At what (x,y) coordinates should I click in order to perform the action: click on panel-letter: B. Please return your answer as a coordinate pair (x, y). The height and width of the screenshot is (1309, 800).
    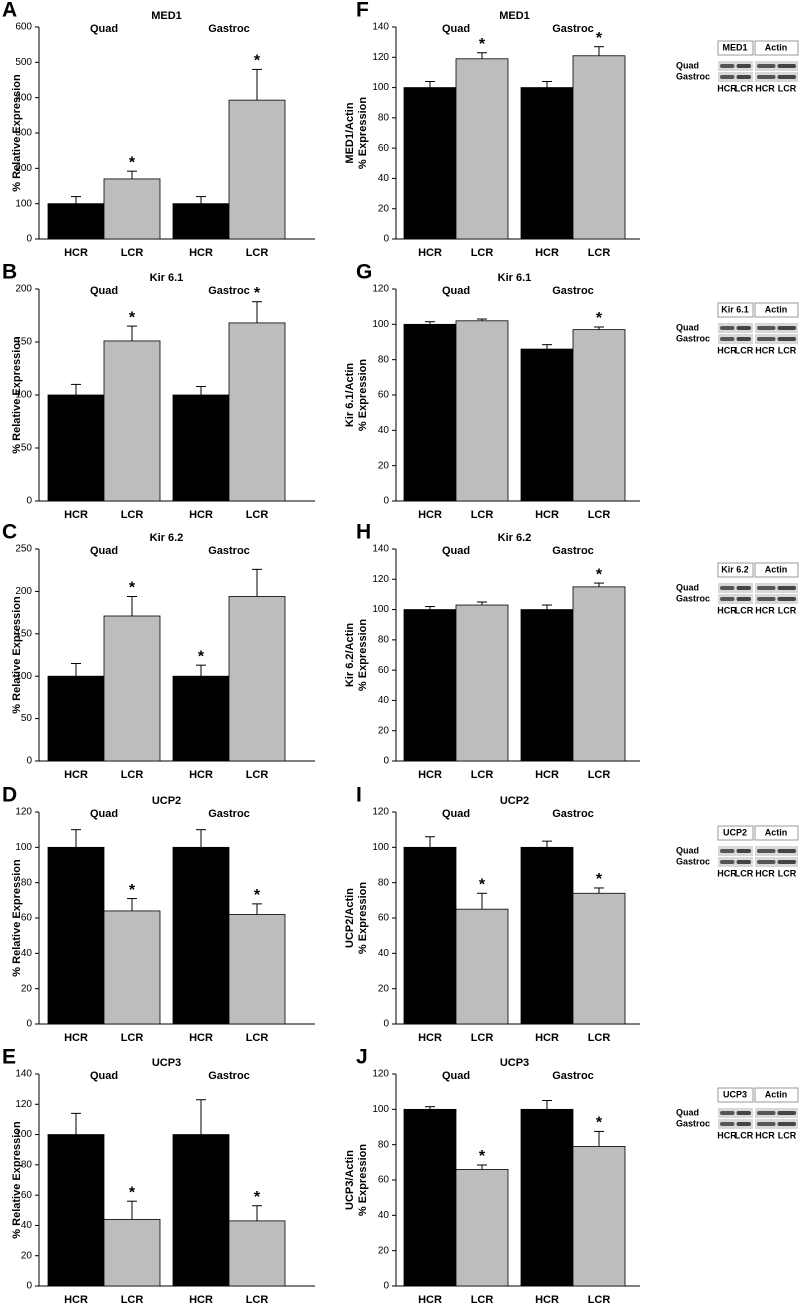
    Looking at the image, I should click on (9, 272).